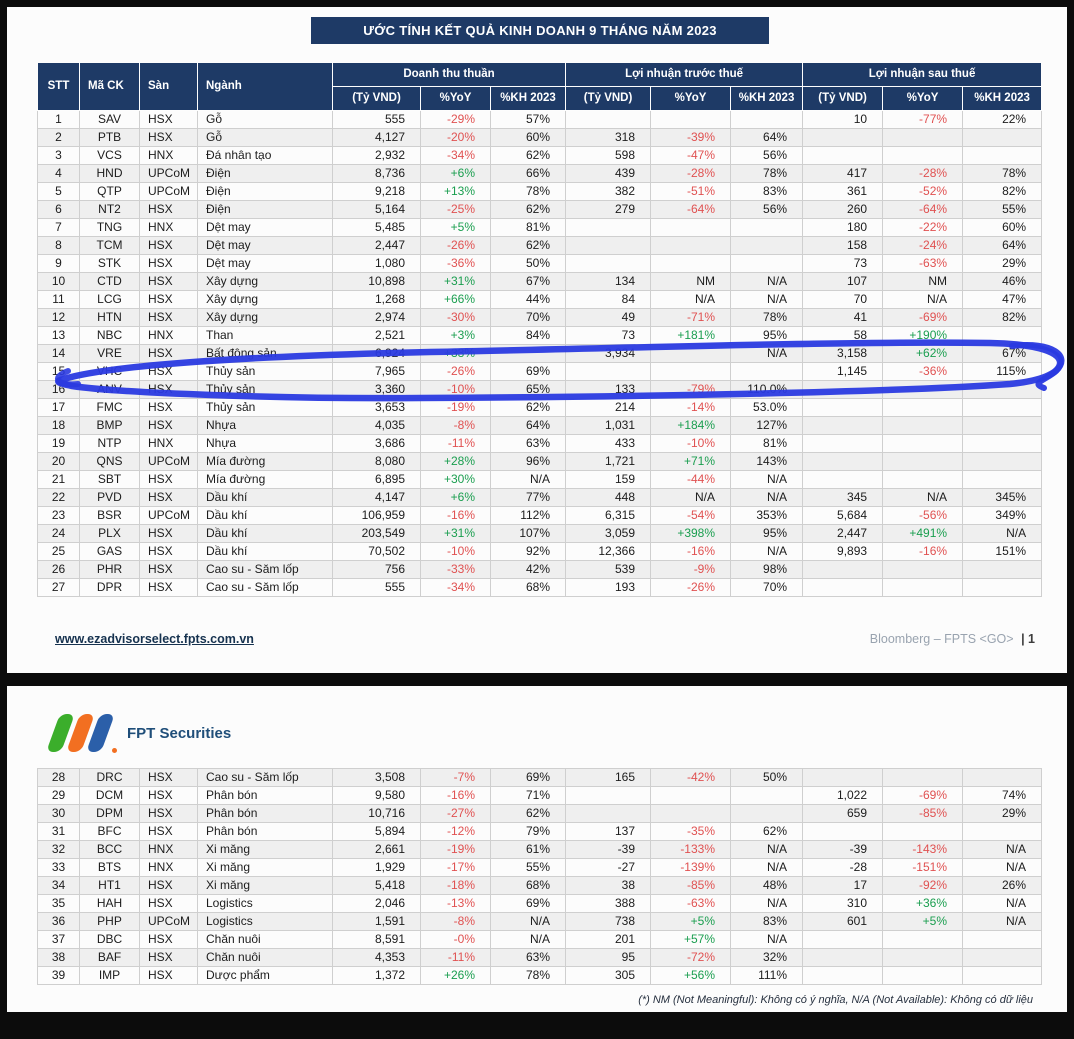 Image resolution: width=1074 pixels, height=1039 pixels. What do you see at coordinates (376, 443) in the screenshot?
I see `cell-value: 3,686` at bounding box center [376, 443].